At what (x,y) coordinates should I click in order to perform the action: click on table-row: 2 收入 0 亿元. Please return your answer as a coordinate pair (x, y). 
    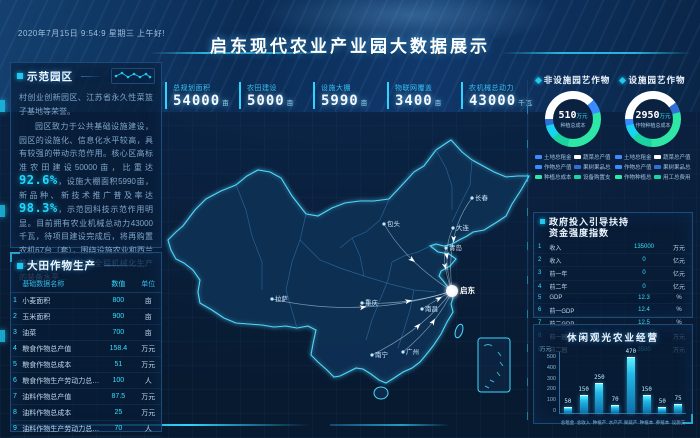
    Looking at the image, I should click on (613, 260).